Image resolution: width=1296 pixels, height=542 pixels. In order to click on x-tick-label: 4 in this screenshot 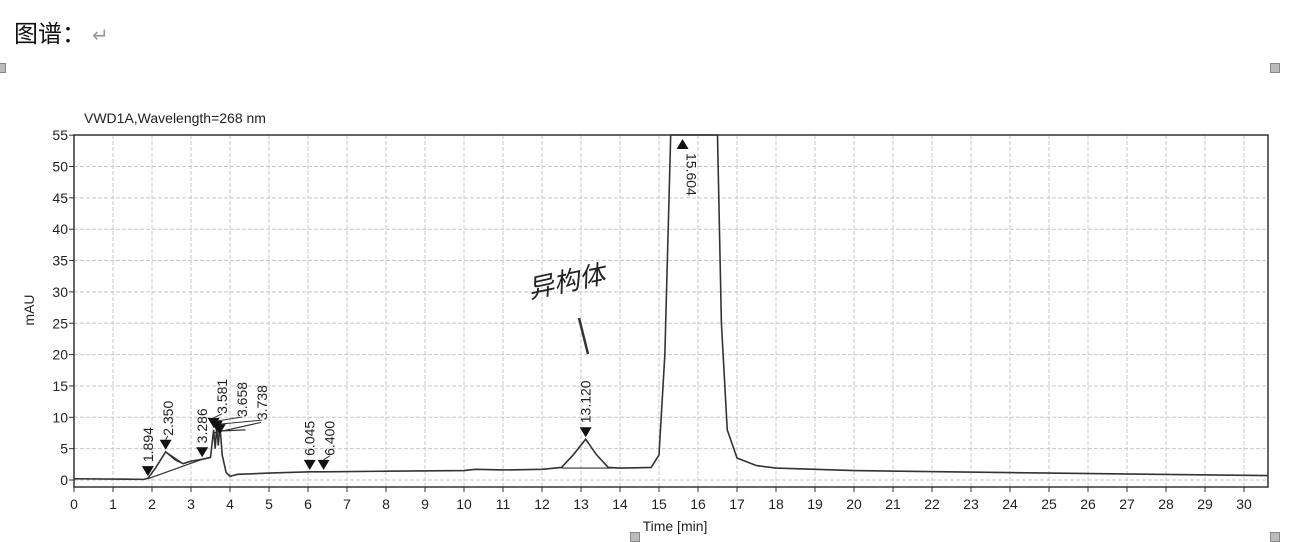, I will do `click(230, 504)`.